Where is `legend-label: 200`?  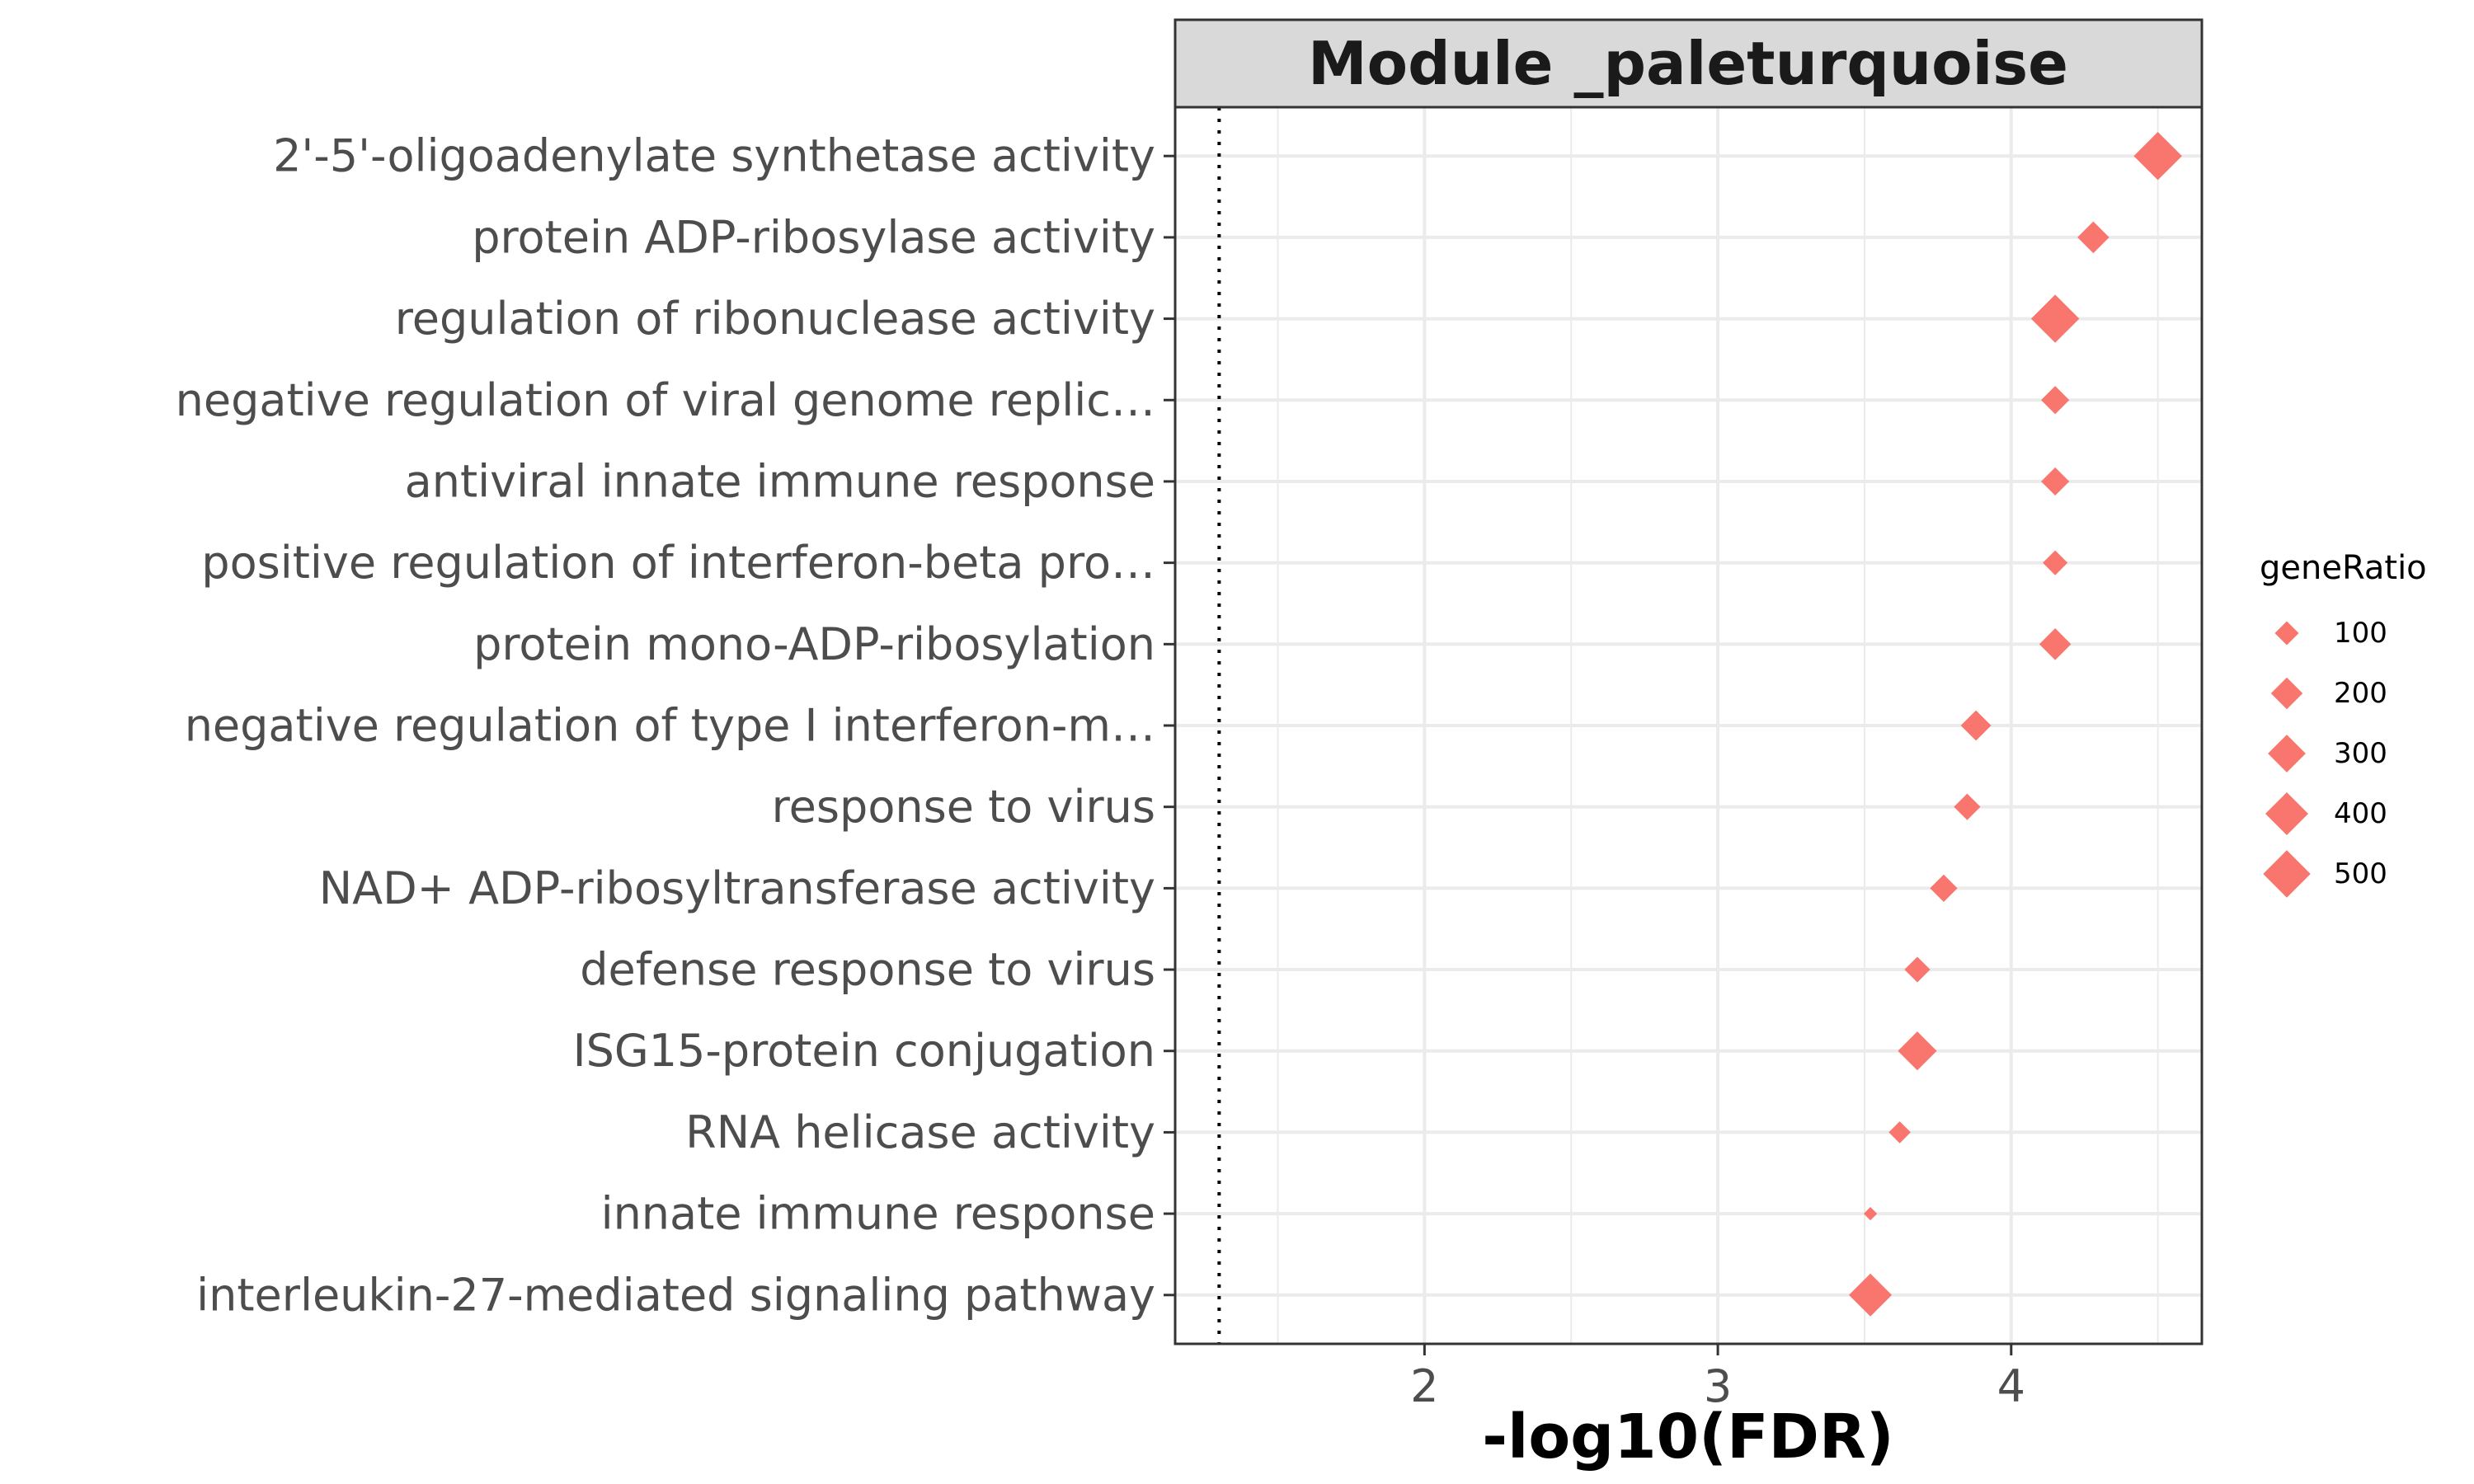 legend-label: 200 is located at coordinates (2360, 693).